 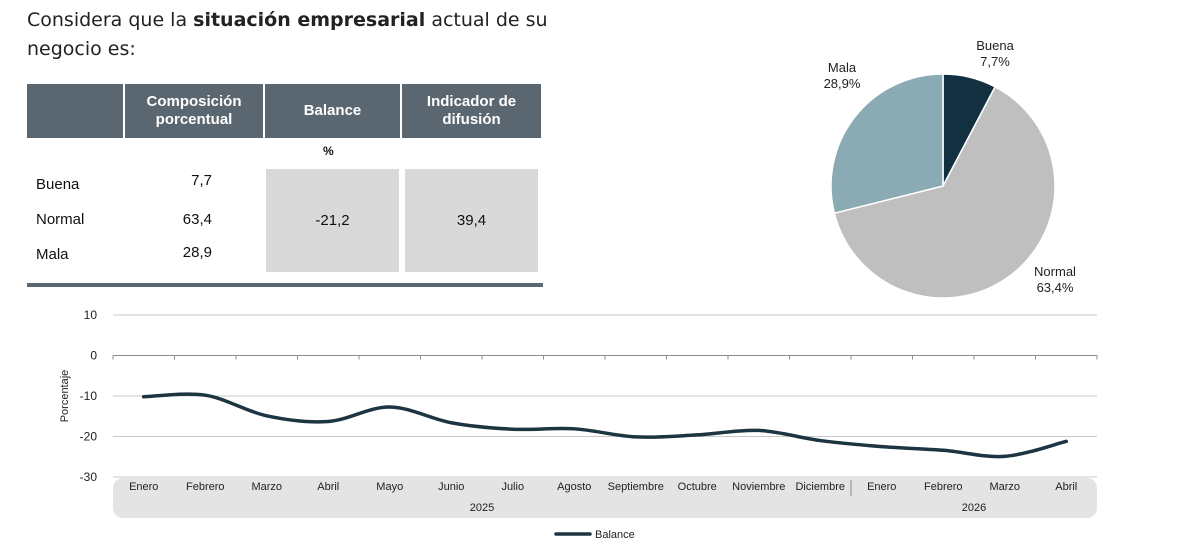 I want to click on x-tick-label: Agosto, so click(x=574, y=487).